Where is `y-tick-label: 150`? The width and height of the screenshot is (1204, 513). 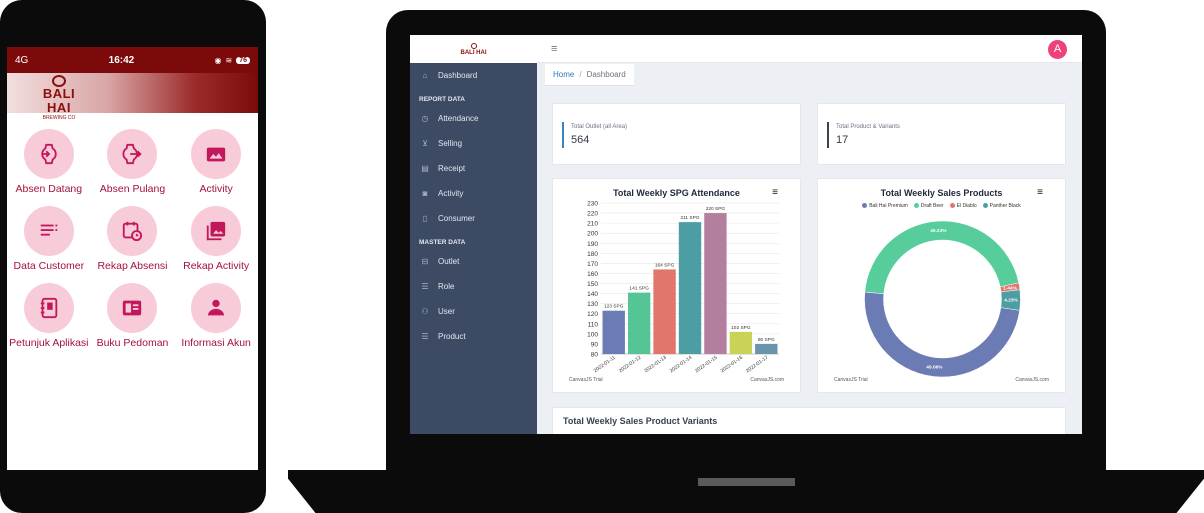
y-tick-label: 150 is located at coordinates (592, 284).